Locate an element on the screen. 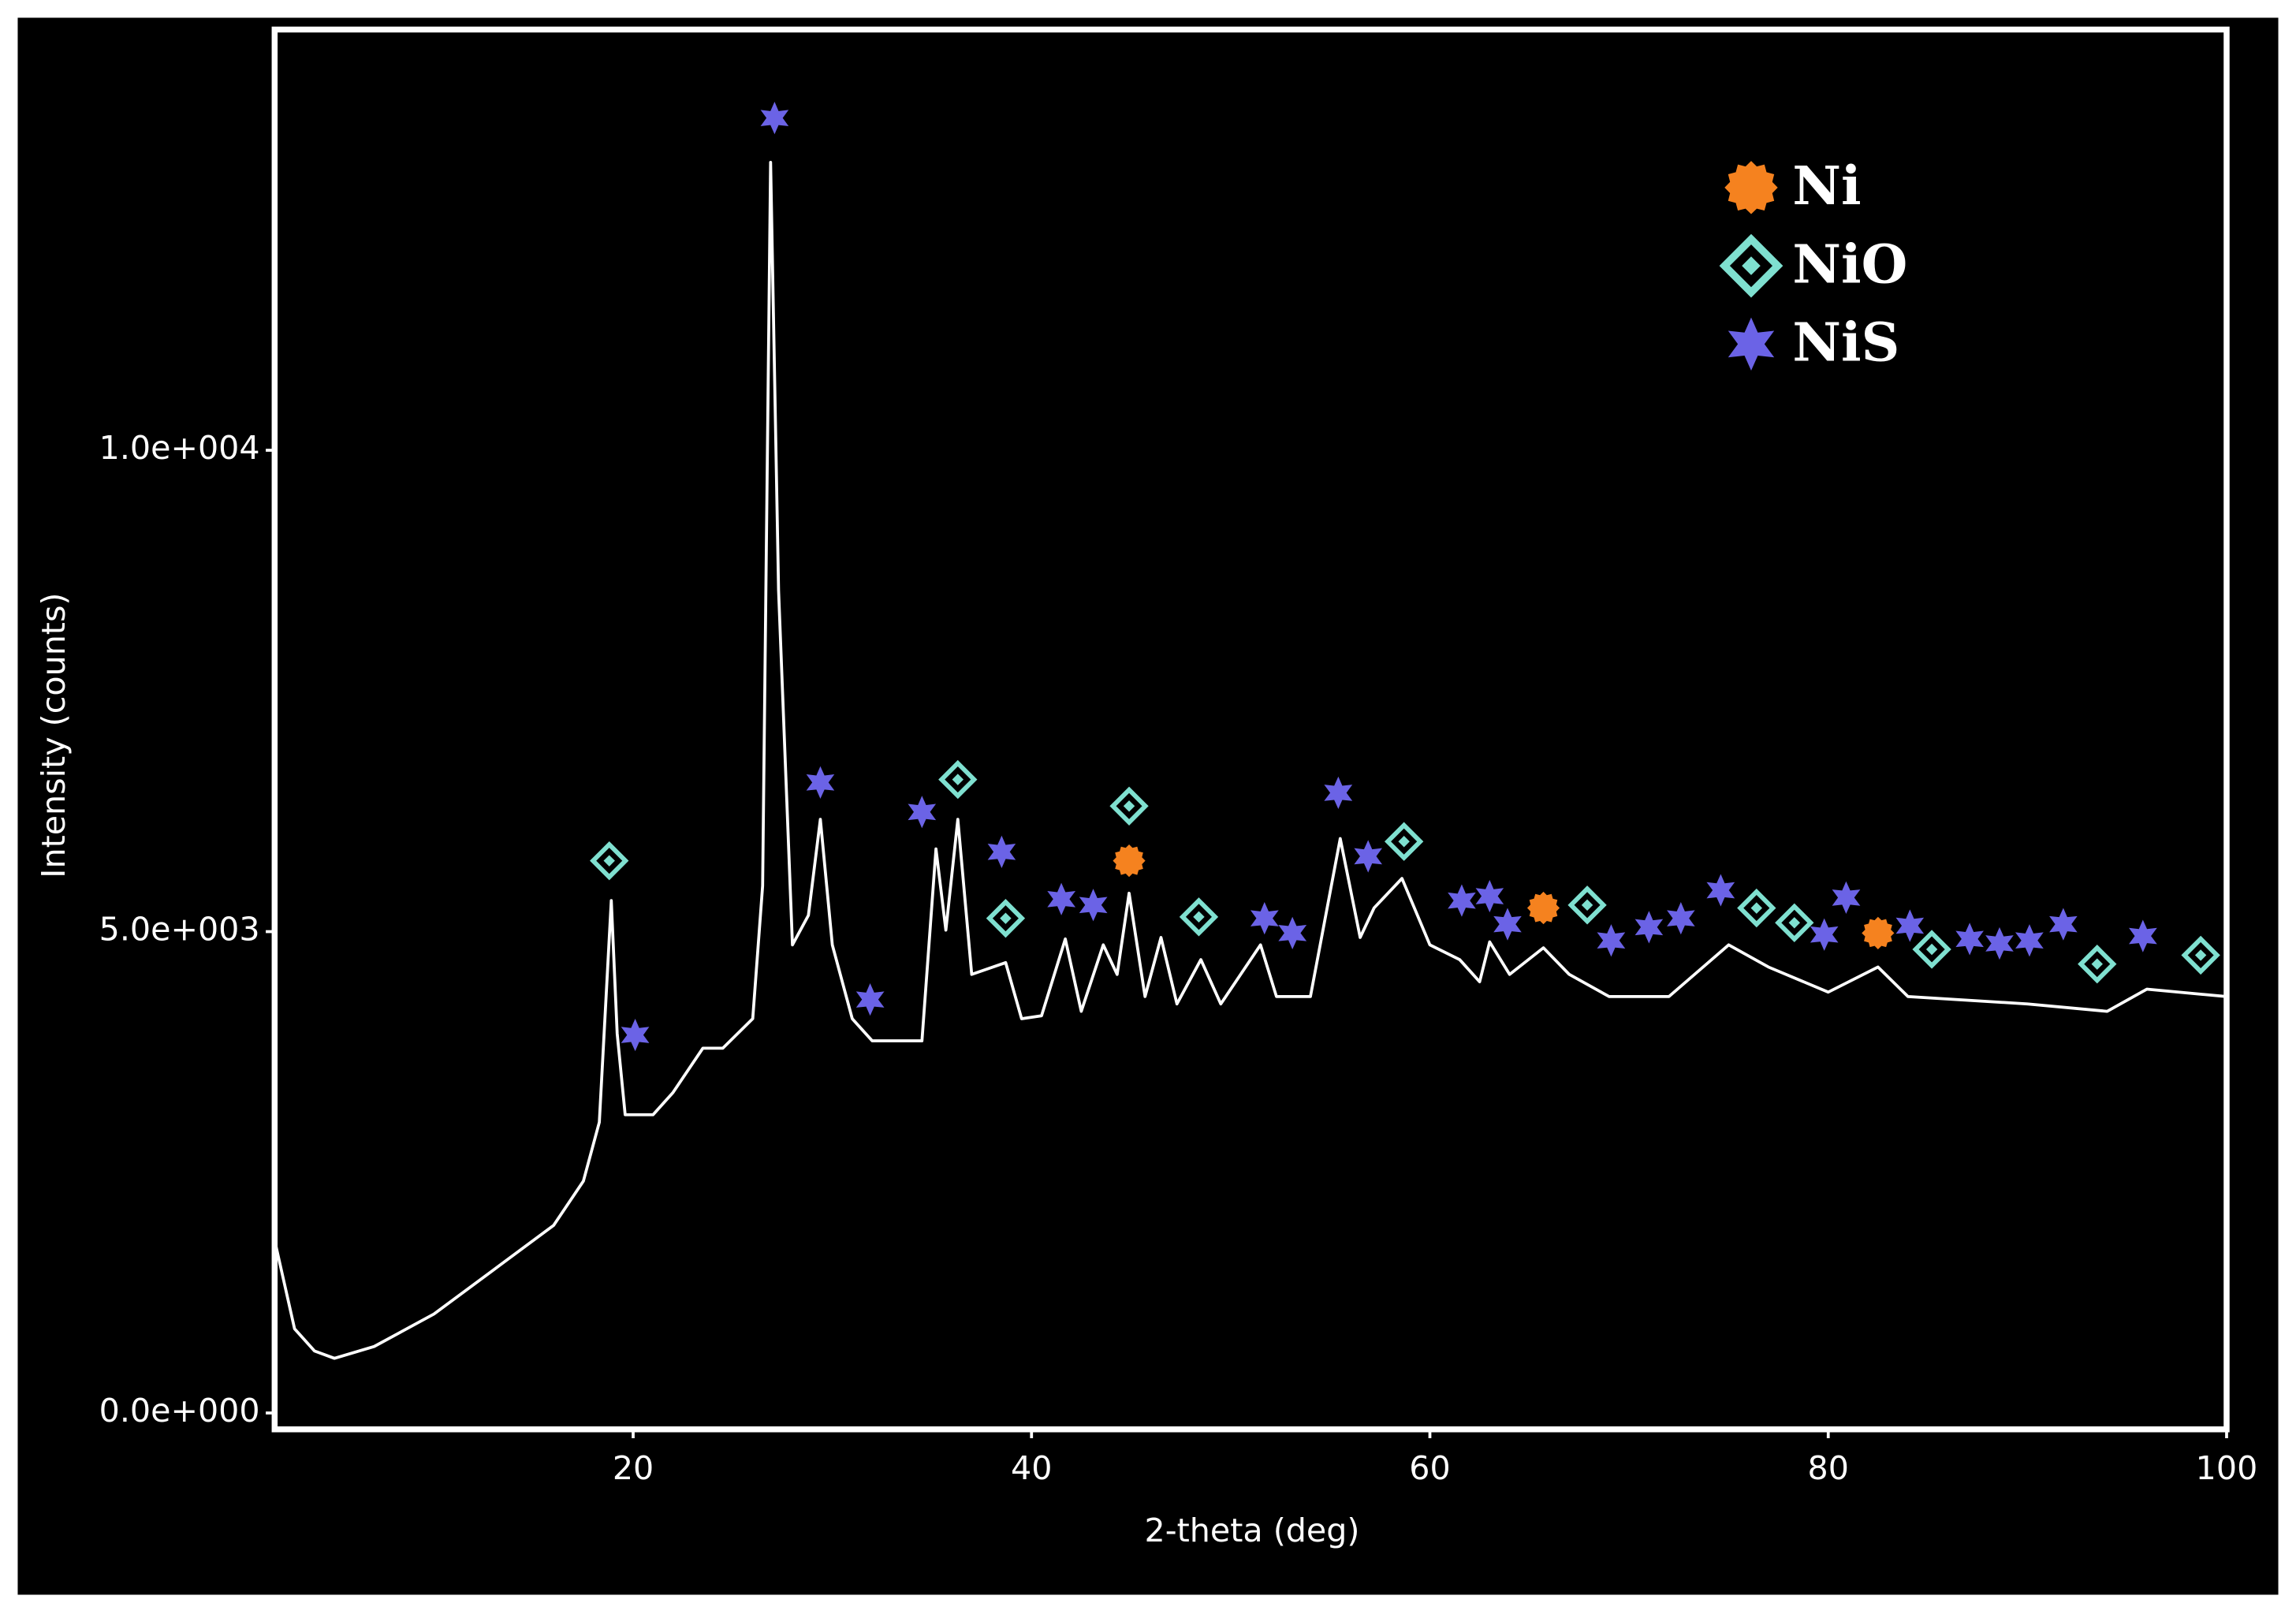 This screenshot has height=1603, width=2296. legend-label: NiS is located at coordinates (1845, 343).